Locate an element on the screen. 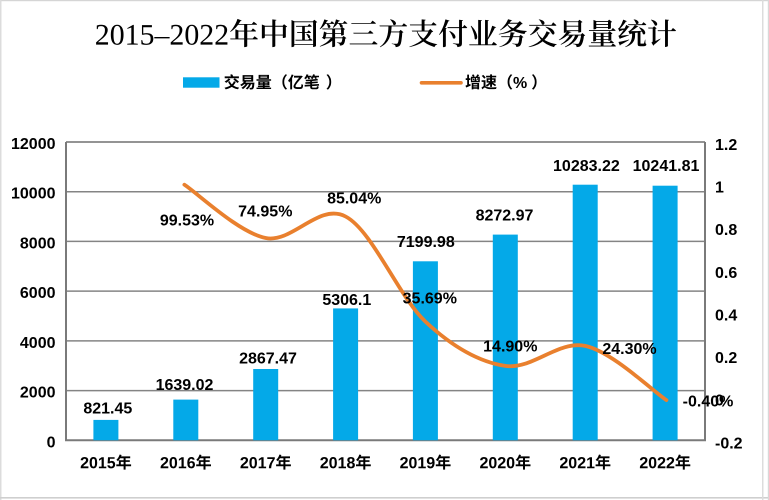 The width and height of the screenshot is (769, 500). svg-text: 7199.98 is located at coordinates (426, 242).